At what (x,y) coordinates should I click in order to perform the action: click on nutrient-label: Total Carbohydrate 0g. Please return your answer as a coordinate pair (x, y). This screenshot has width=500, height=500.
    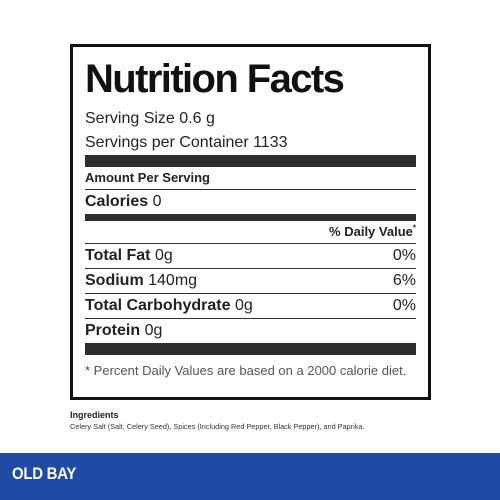
    Looking at the image, I should click on (169, 306).